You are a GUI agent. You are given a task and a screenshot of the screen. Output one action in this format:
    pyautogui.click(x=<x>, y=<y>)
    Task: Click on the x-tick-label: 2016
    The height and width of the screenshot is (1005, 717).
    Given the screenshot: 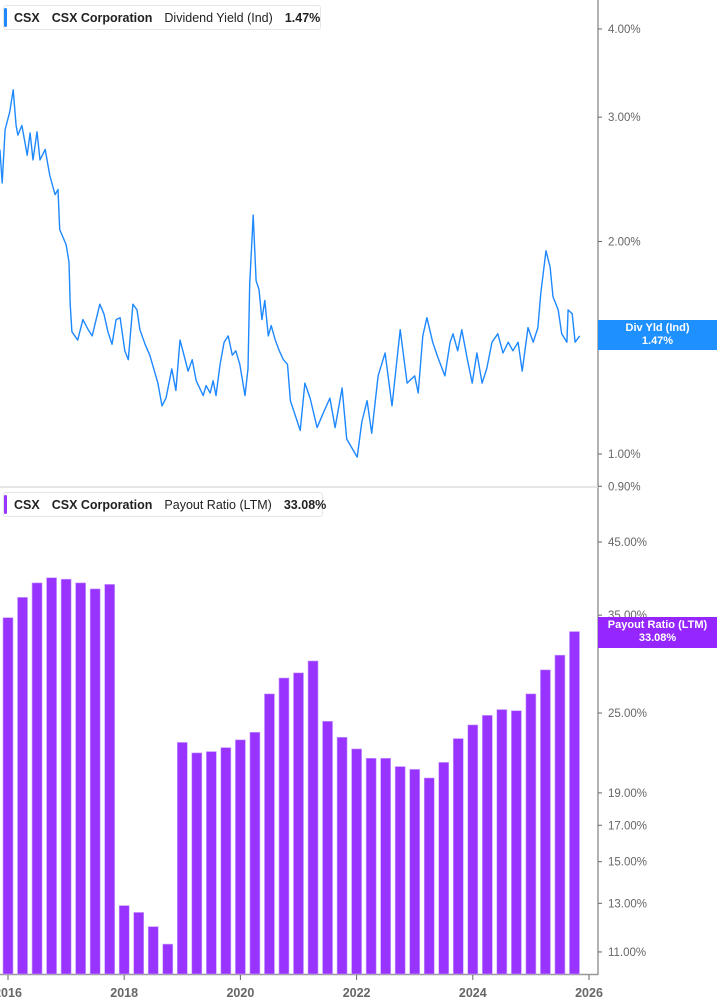 What is the action you would take?
    pyautogui.click(x=11, y=993)
    